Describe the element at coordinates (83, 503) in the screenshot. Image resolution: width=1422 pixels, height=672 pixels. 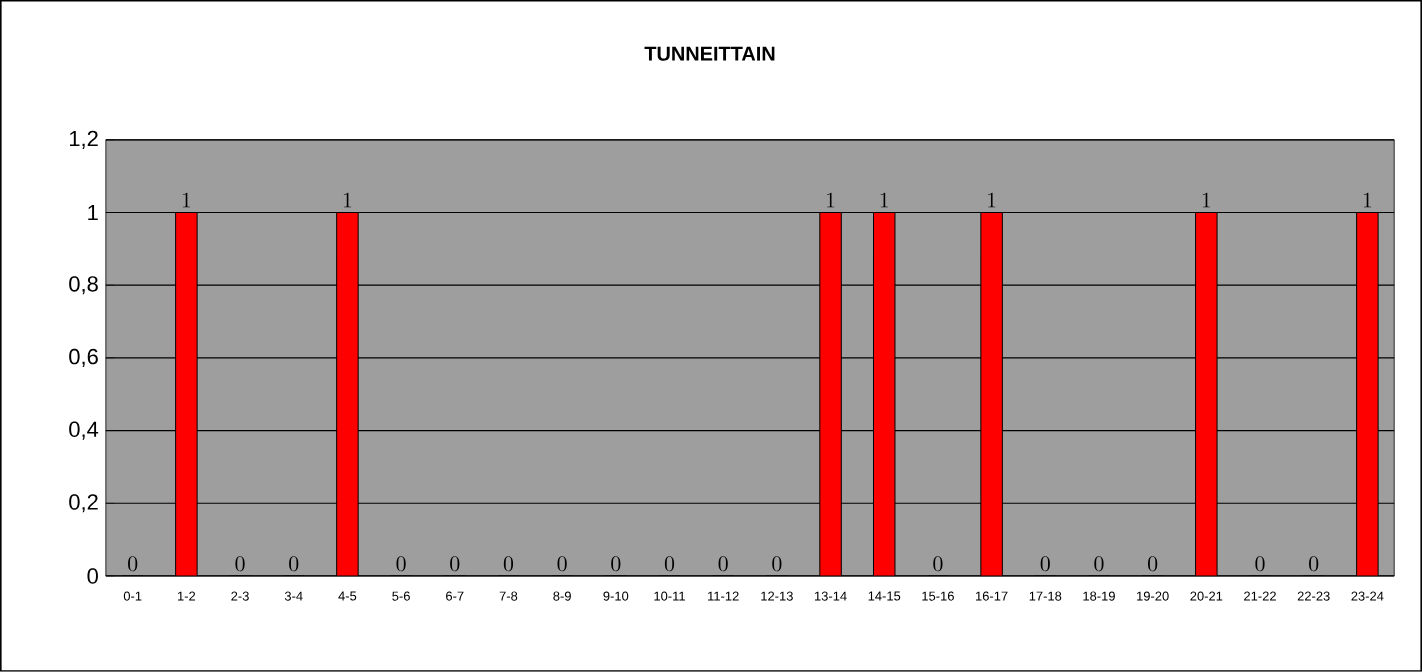
I see `y-tick-label: 0,2` at that location.